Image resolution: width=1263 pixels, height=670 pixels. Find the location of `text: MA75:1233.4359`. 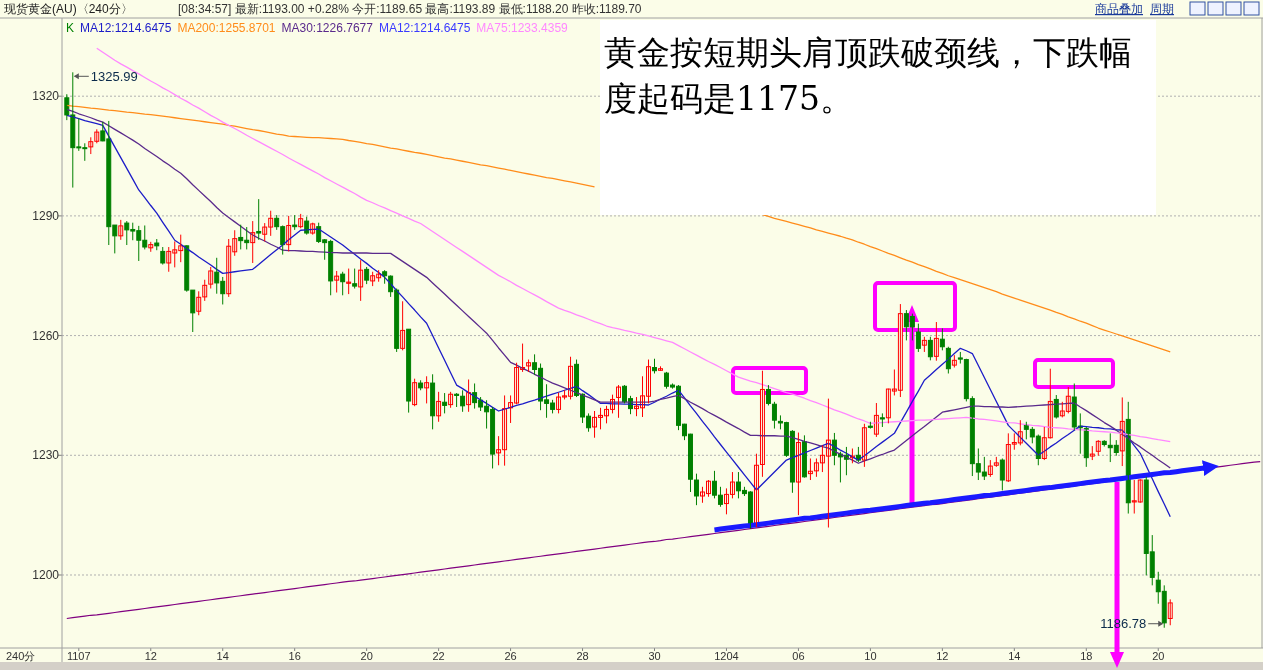

text: MA75:1233.4359 is located at coordinates (522, 28).